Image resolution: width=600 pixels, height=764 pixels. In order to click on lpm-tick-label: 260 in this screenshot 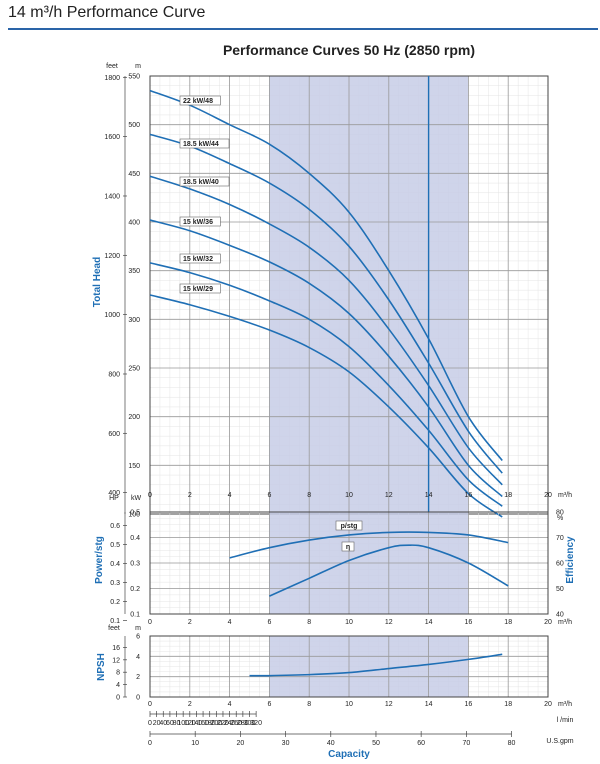, I will do `click(236, 723)`.